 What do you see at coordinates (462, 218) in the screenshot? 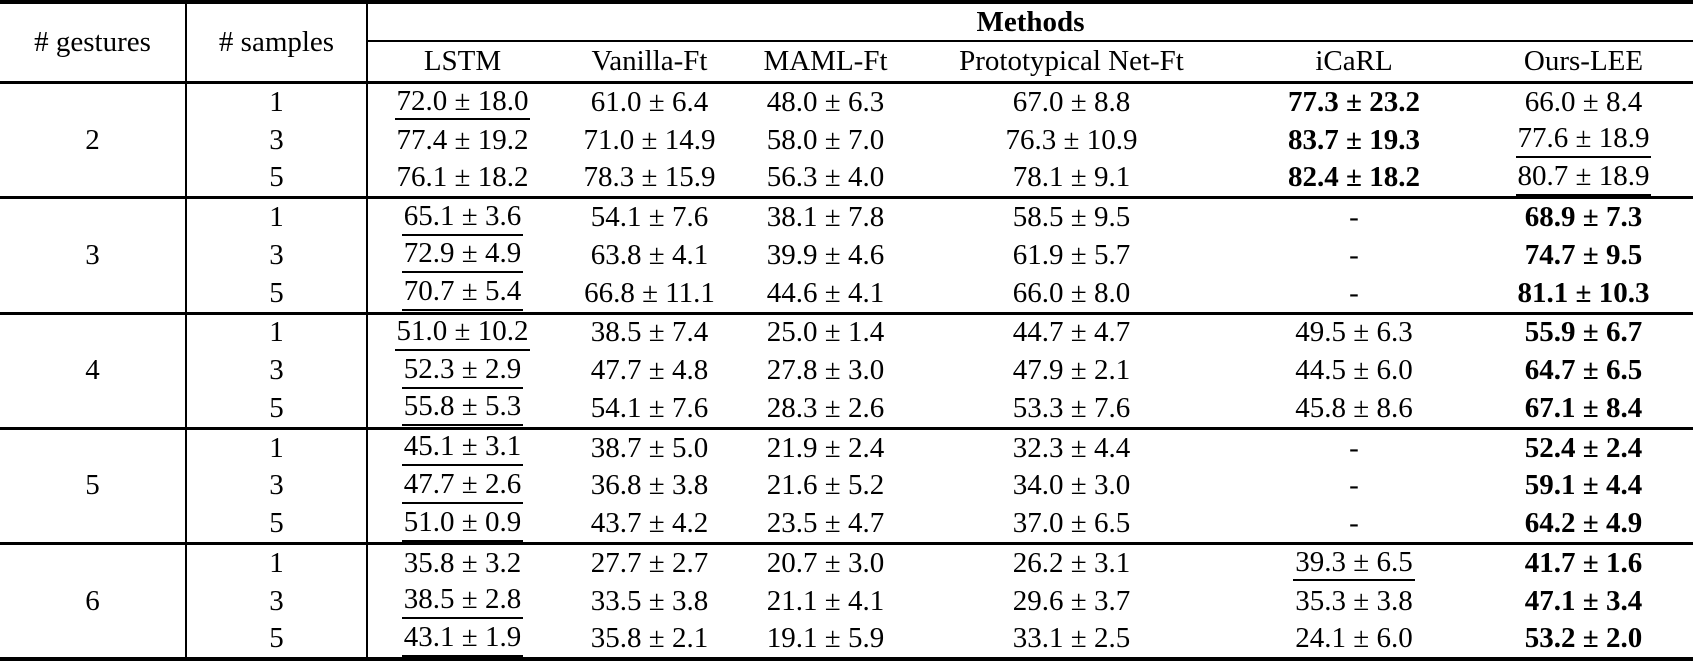
I see `result-value: 65.1 ± 3.6` at bounding box center [462, 218].